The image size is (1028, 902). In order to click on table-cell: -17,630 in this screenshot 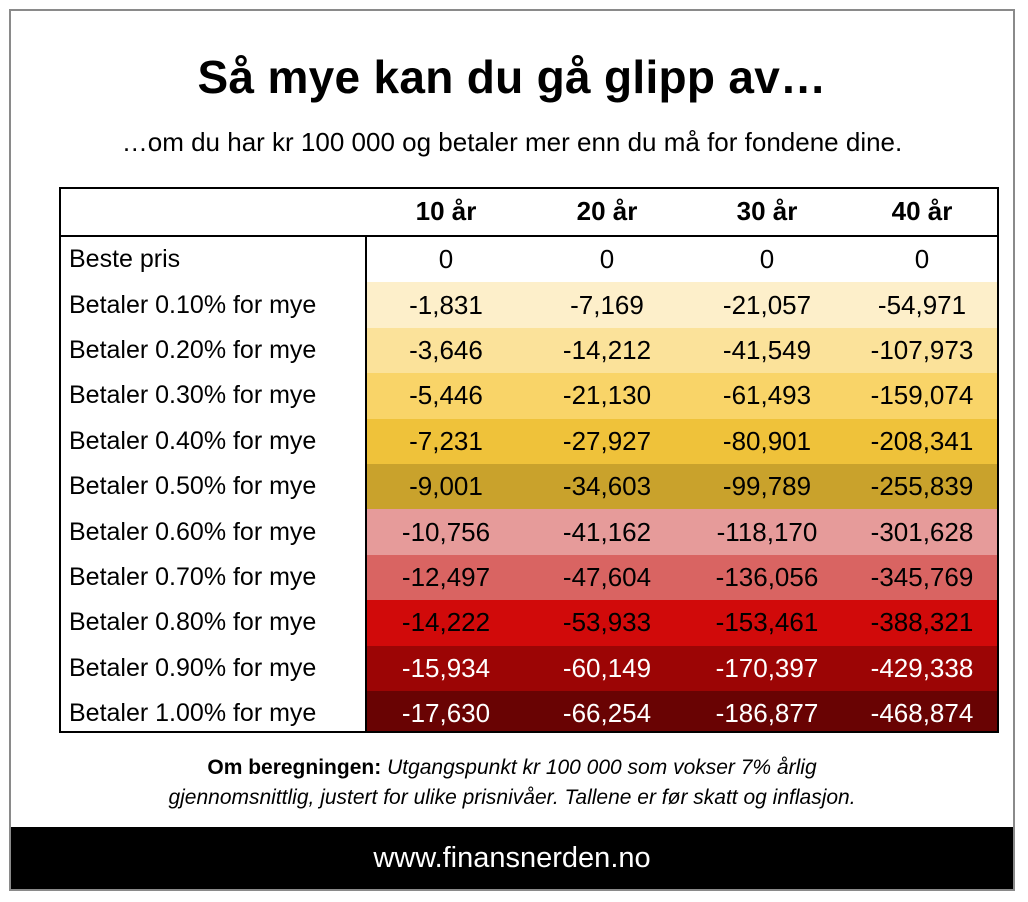, I will do `click(446, 711)`.